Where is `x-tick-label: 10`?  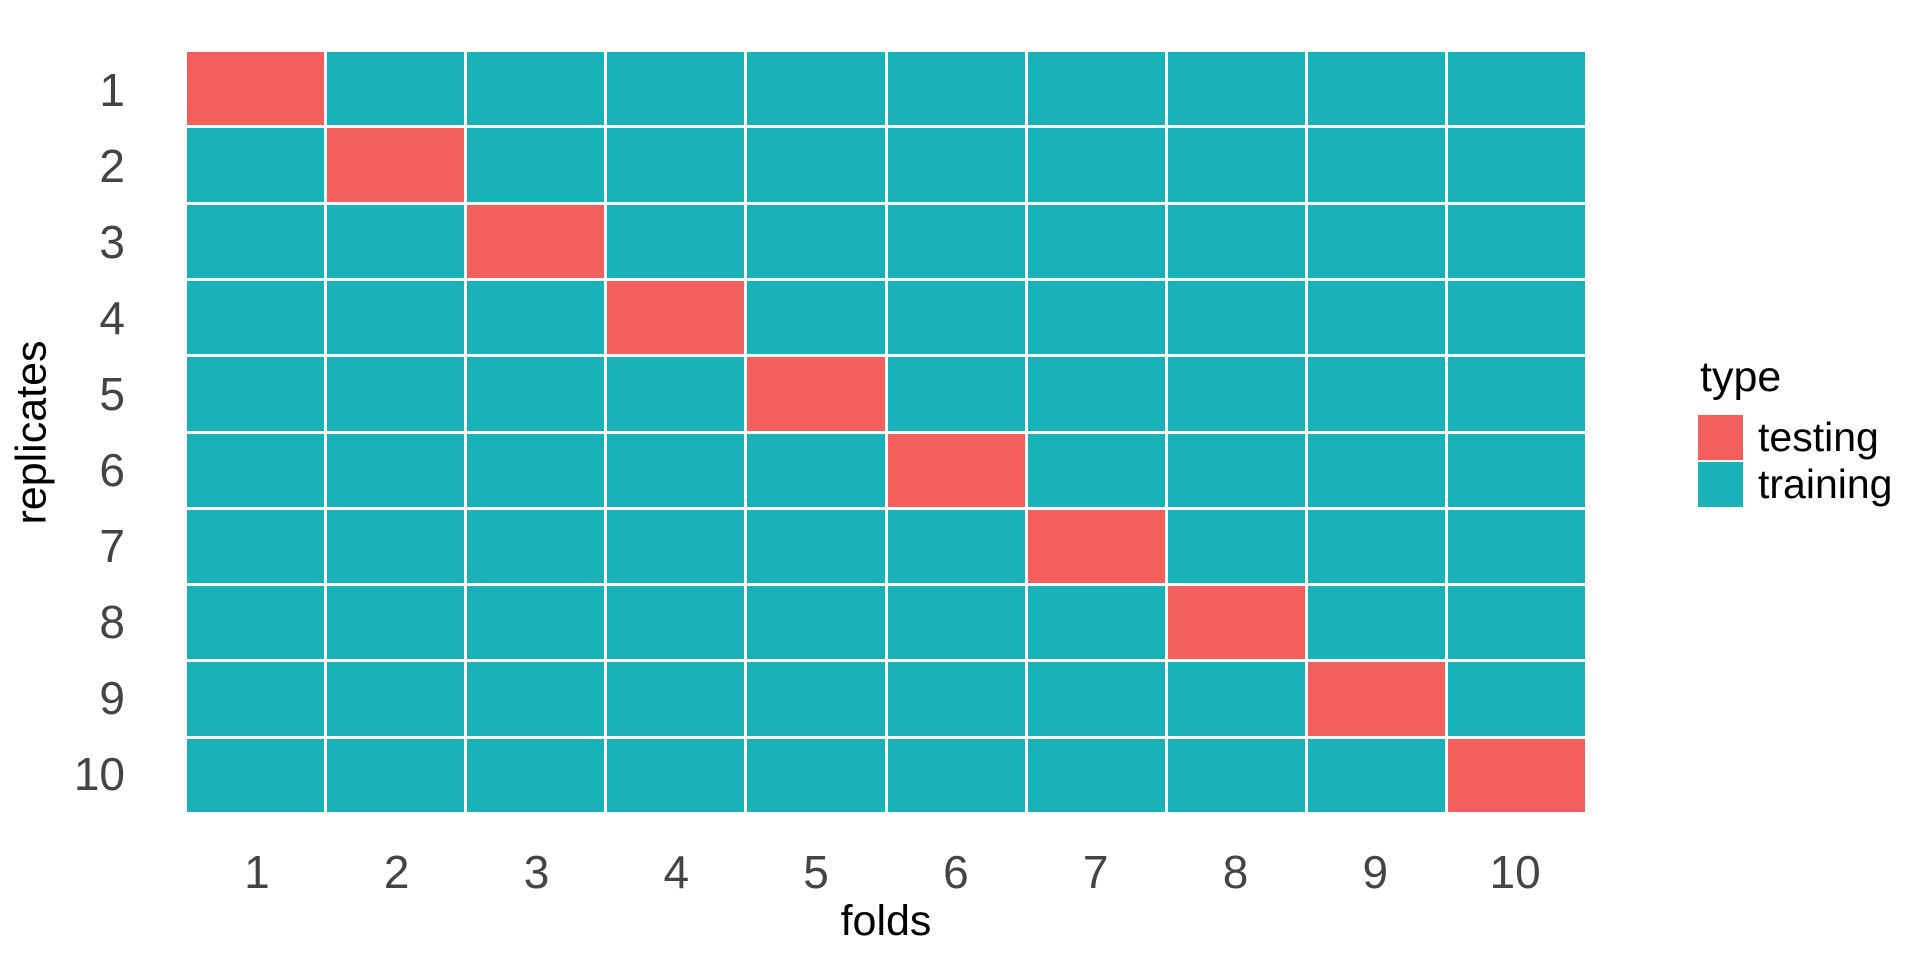 x-tick-label: 10 is located at coordinates (1515, 872).